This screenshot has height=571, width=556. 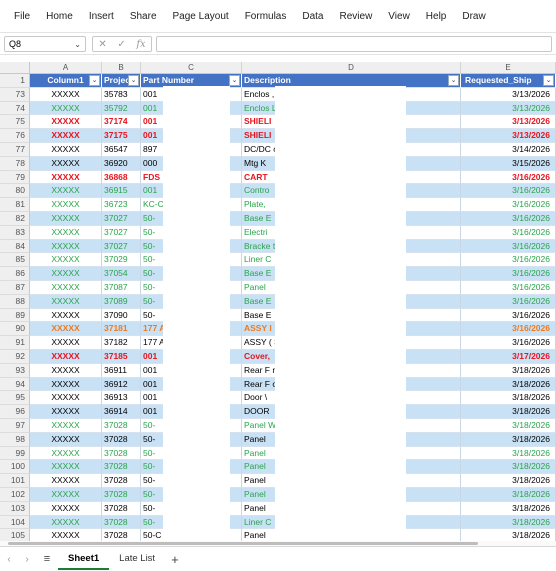 I want to click on scroll-thumb, so click(x=243, y=543).